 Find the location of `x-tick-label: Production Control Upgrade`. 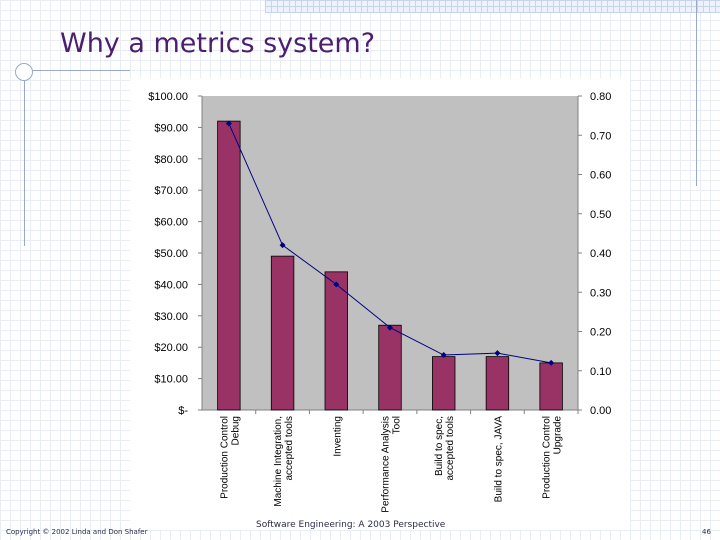

x-tick-label: Production Control Upgrade is located at coordinates (553, 457).